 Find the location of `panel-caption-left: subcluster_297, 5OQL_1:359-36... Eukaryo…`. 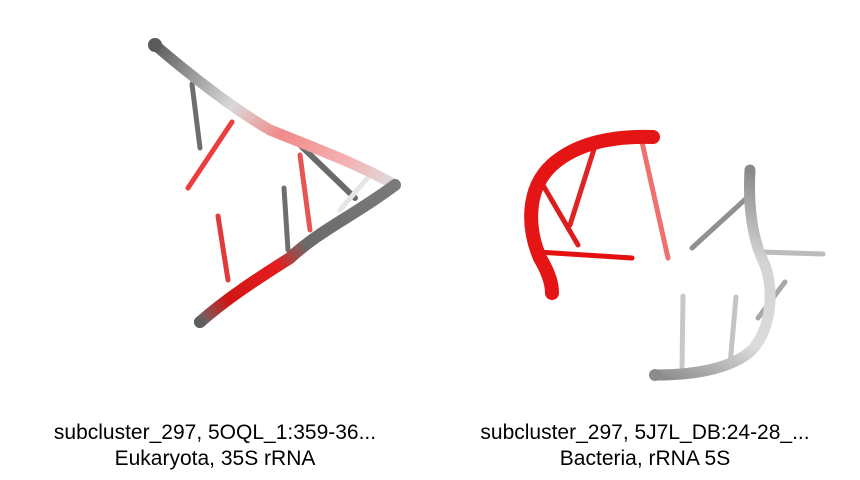

panel-caption-left: subcluster_297, 5OQL_1:359-36... Eukaryo… is located at coordinates (215, 446).